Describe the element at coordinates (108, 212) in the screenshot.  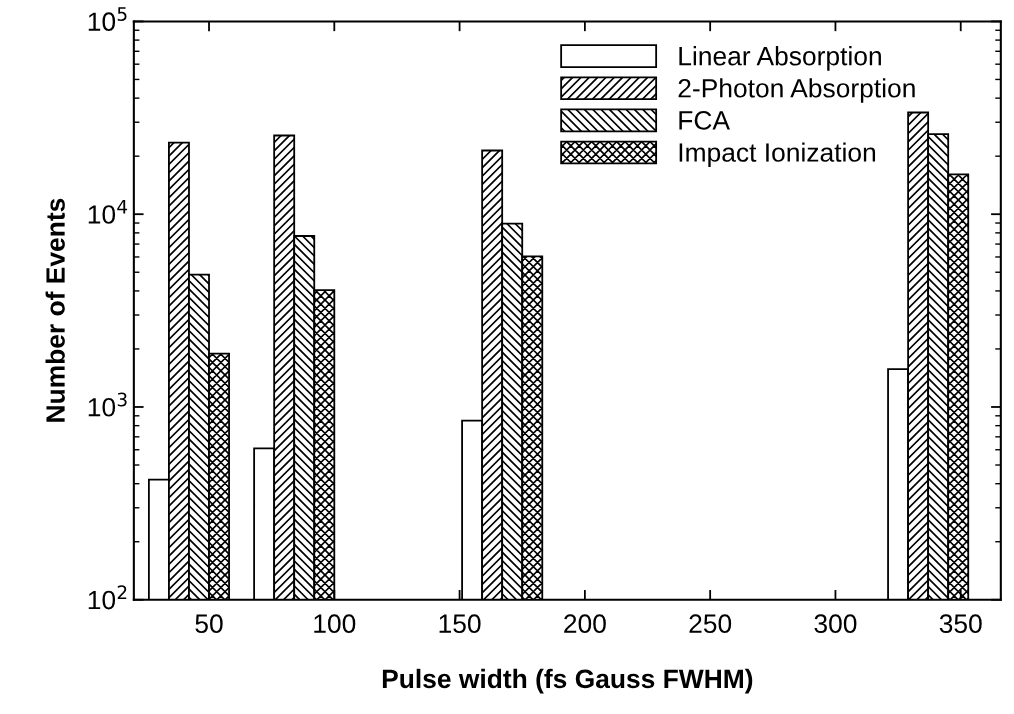
I see `y-tick-label: 10$^{4}$` at that location.